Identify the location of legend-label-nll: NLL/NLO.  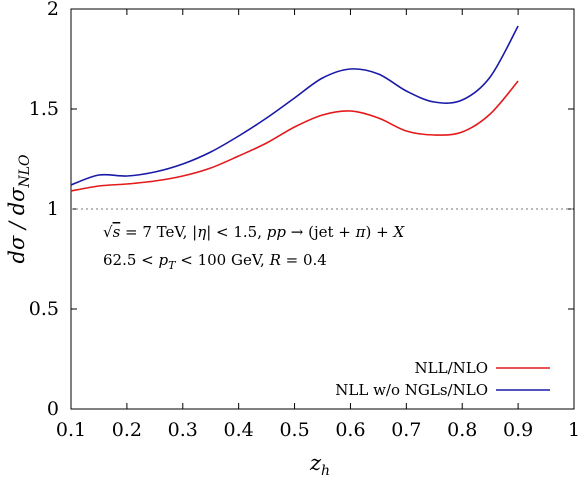
(451, 368).